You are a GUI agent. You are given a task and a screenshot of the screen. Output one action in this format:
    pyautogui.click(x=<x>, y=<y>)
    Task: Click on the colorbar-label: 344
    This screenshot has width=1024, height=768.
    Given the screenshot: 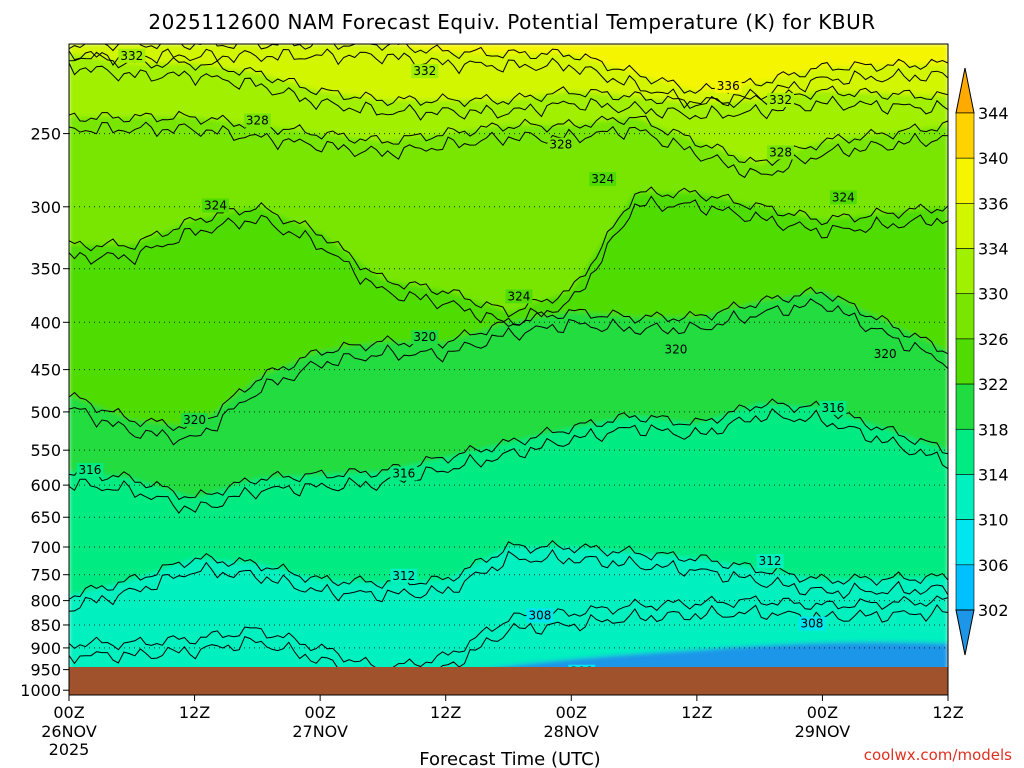 What is the action you would take?
    pyautogui.click(x=993, y=113)
    